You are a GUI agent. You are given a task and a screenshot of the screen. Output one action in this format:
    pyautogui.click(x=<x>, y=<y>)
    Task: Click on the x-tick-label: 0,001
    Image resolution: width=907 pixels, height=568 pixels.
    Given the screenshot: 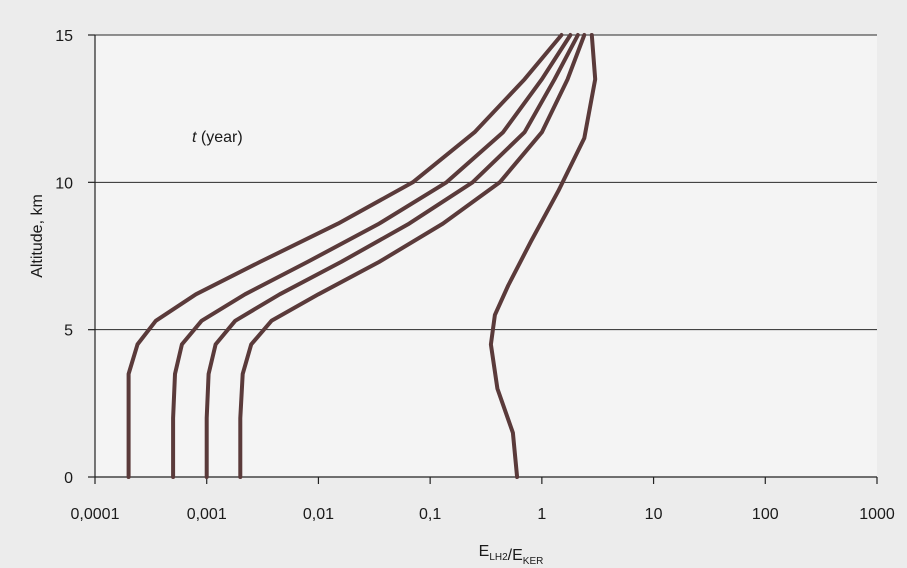 What is the action you would take?
    pyautogui.click(x=207, y=514)
    